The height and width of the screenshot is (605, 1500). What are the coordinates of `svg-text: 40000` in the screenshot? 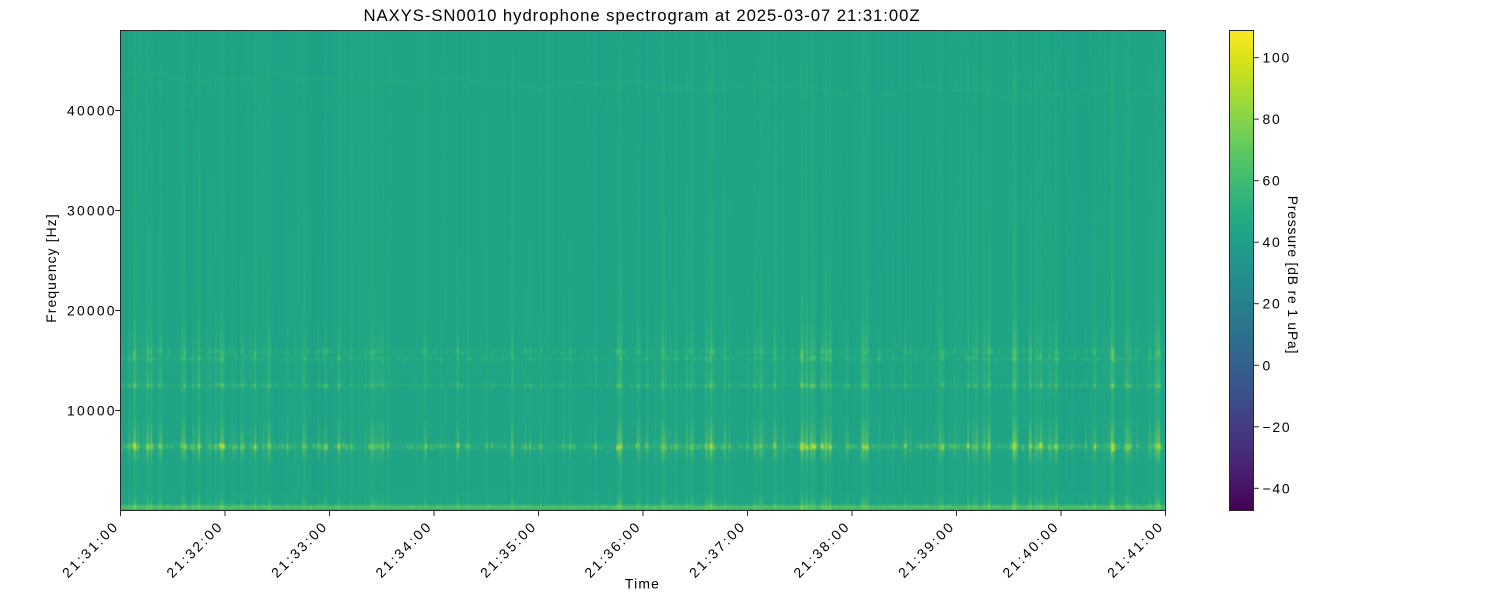 It's located at (92, 111).